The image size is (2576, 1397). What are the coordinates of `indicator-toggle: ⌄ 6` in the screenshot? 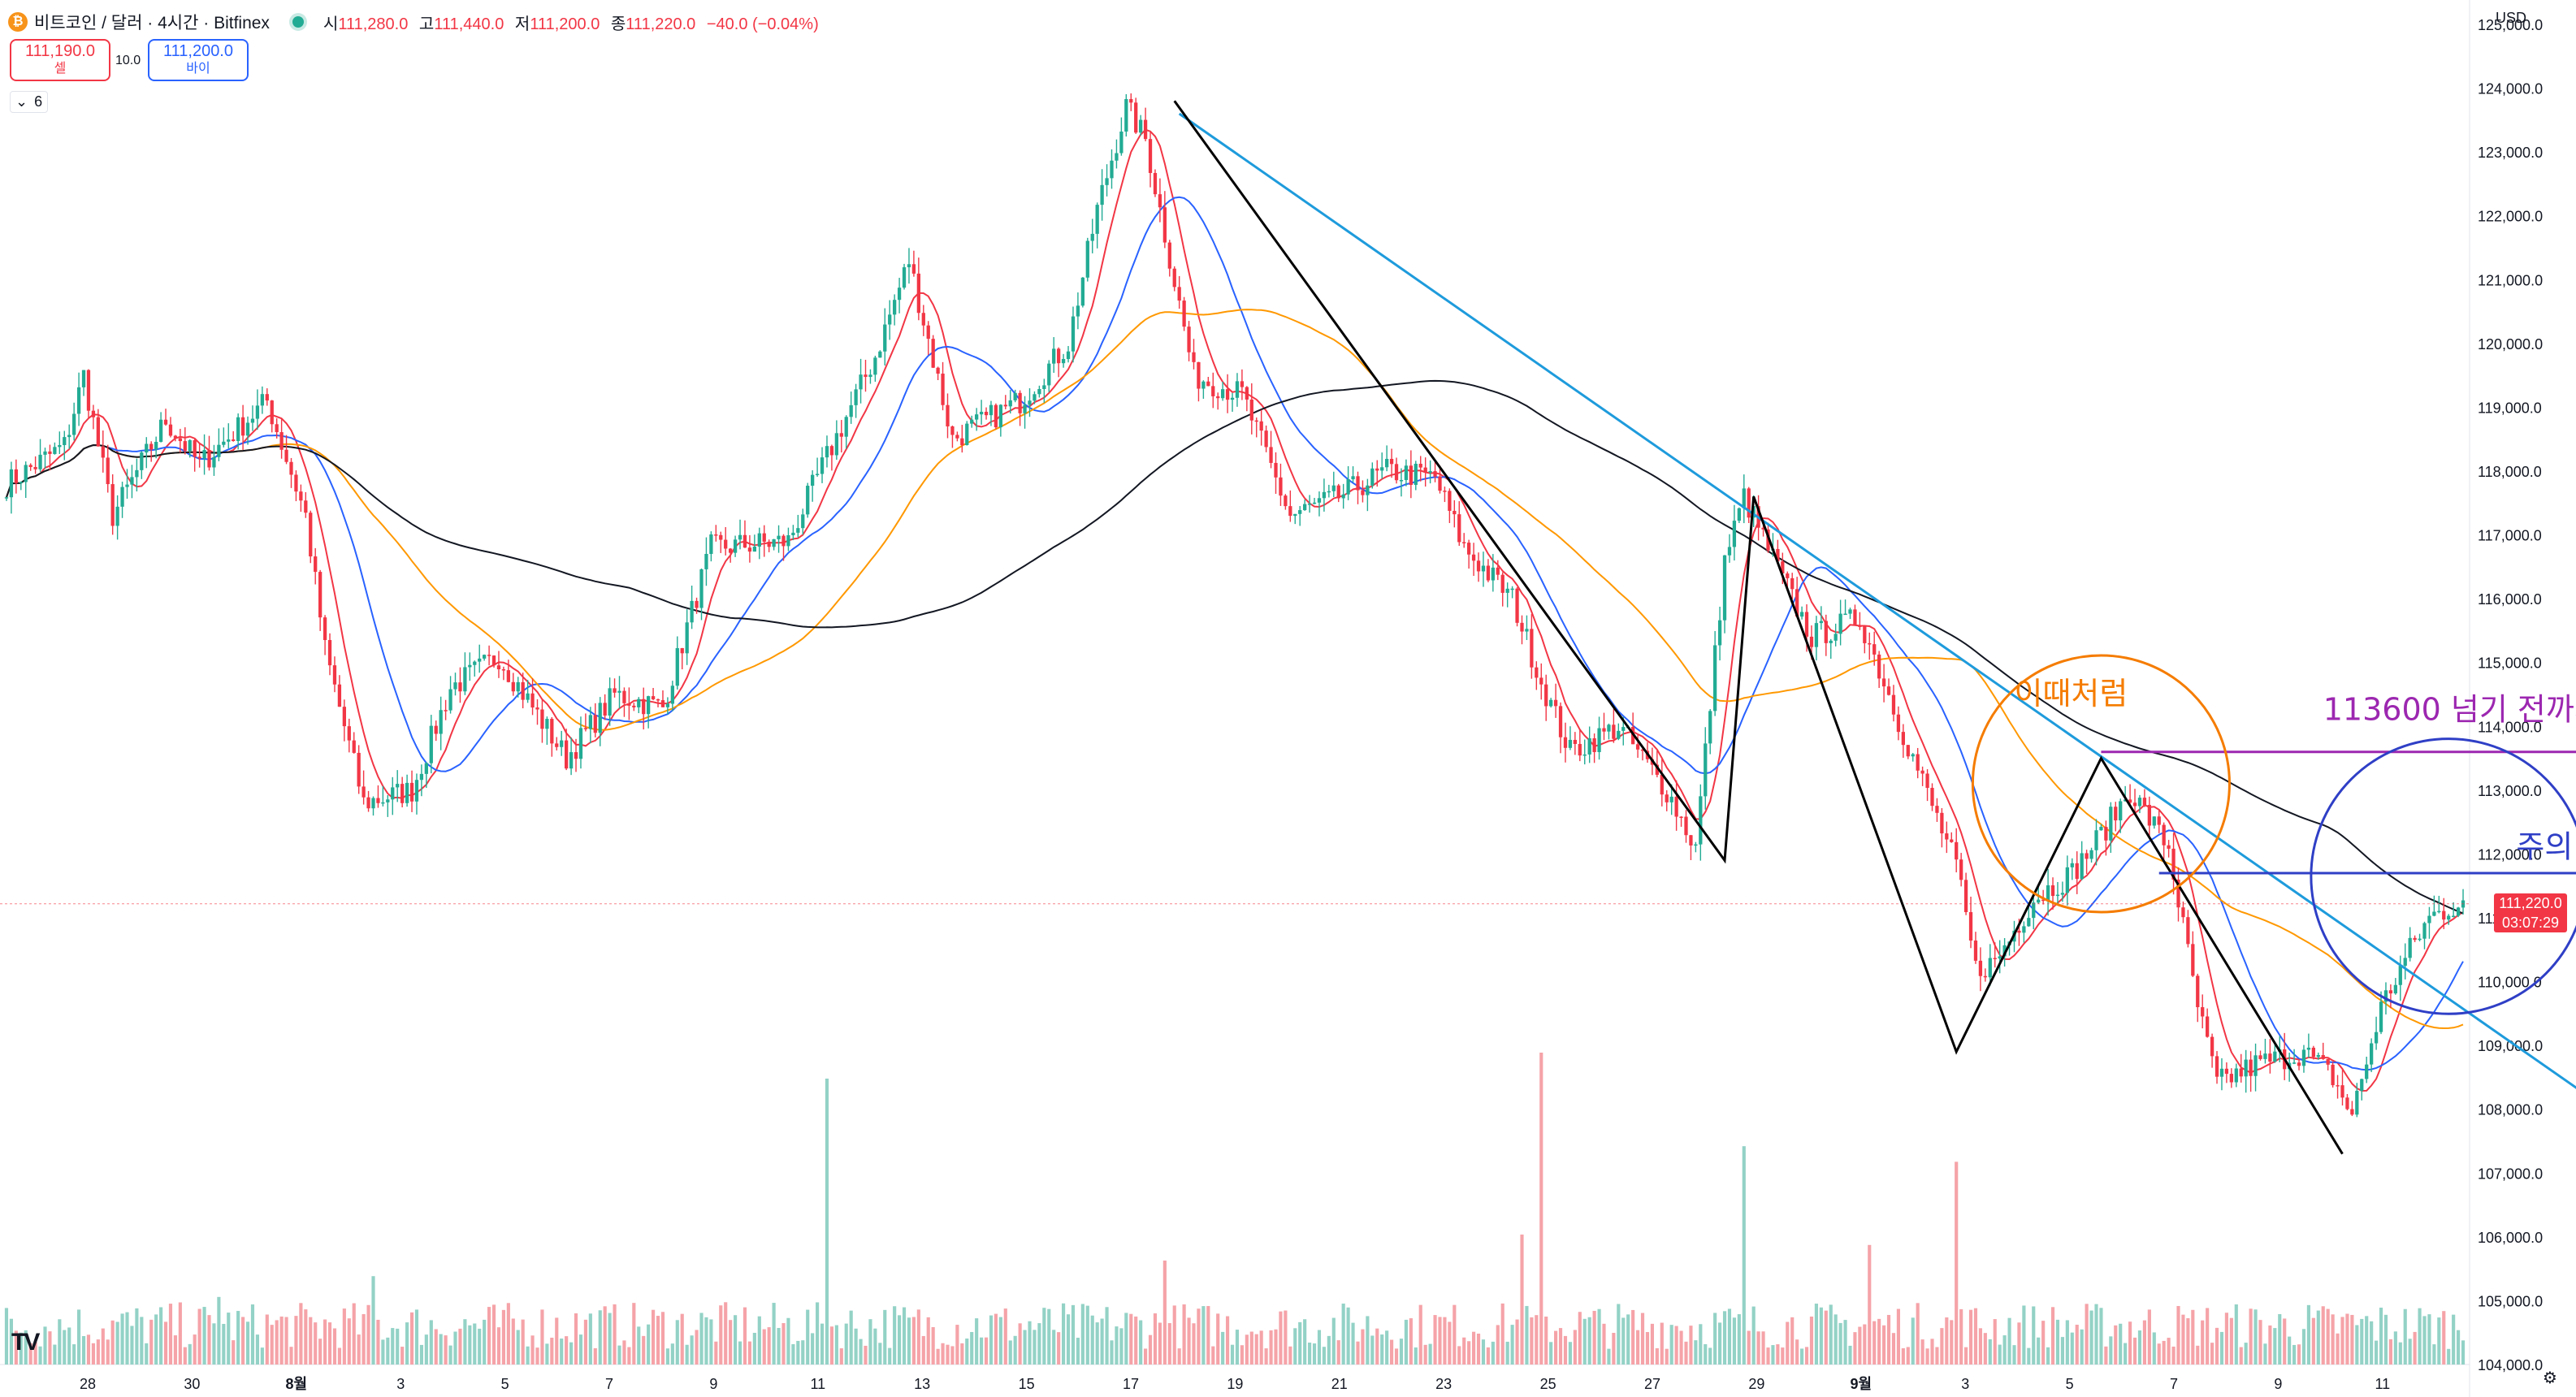 It's located at (29, 102).